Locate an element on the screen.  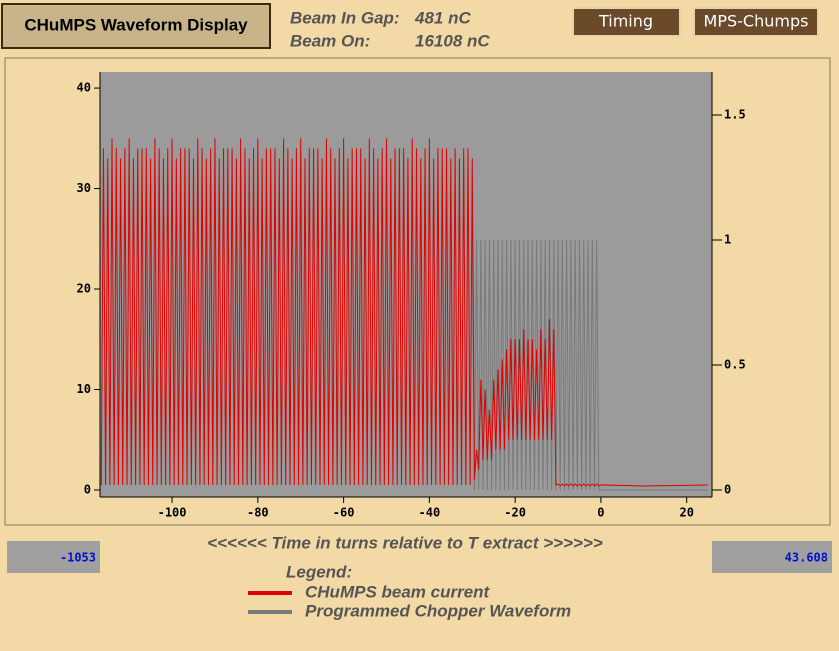
x-tick-label: -20 is located at coordinates (515, 513).